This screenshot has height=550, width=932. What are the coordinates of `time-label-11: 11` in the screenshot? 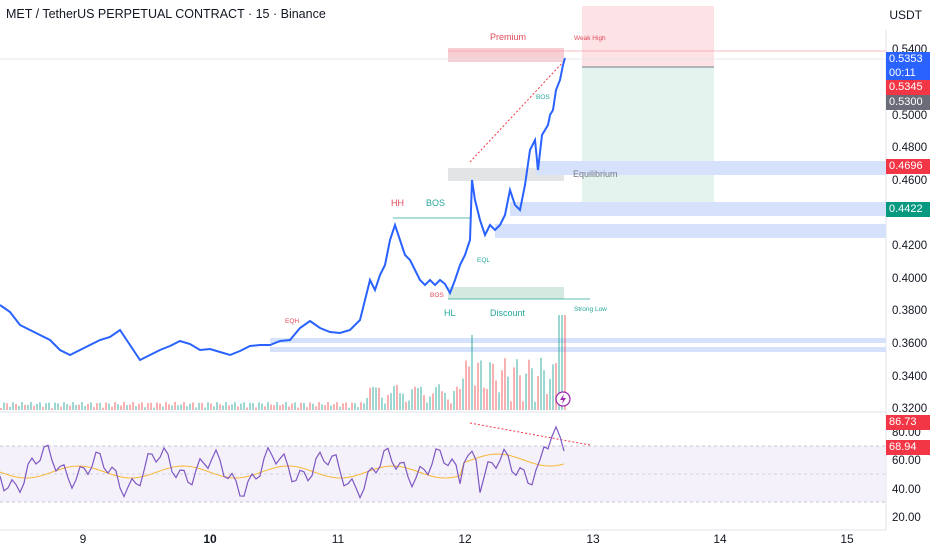 It's located at (338, 539).